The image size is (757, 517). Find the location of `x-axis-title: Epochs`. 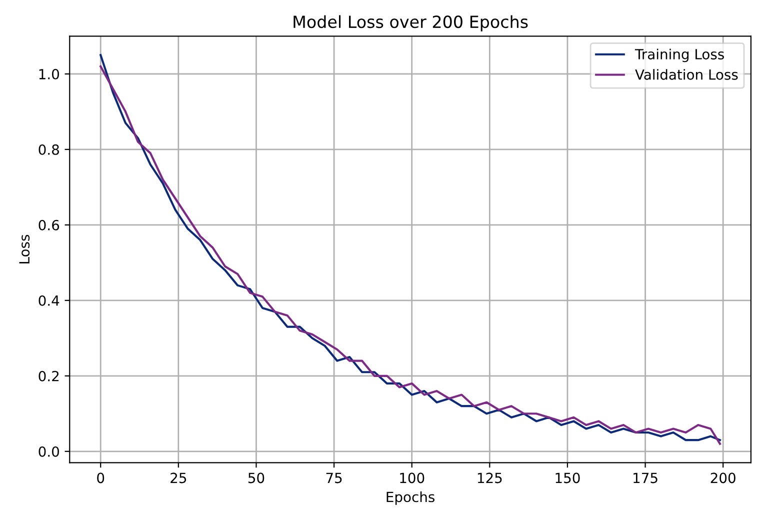

x-axis-title: Epochs is located at coordinates (410, 498).